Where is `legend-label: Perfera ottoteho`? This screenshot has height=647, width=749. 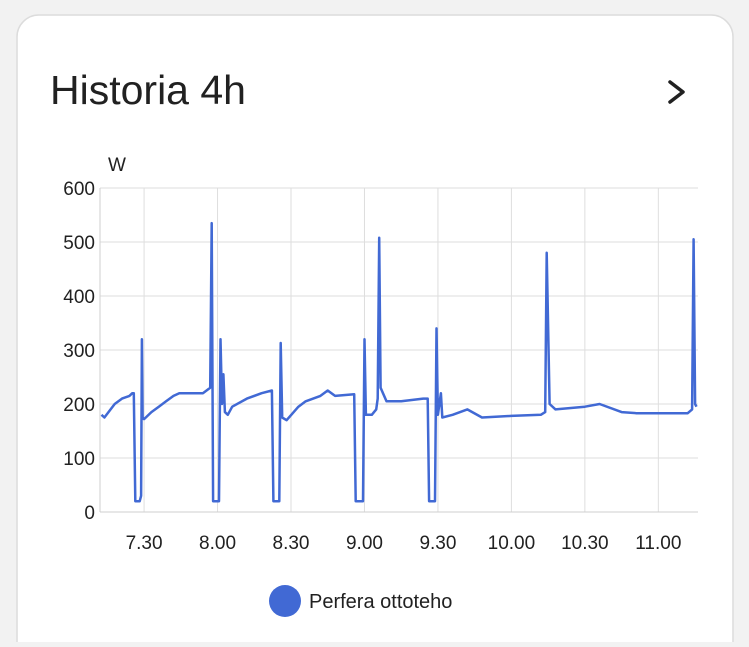 legend-label: Perfera ottoteho is located at coordinates (380, 602).